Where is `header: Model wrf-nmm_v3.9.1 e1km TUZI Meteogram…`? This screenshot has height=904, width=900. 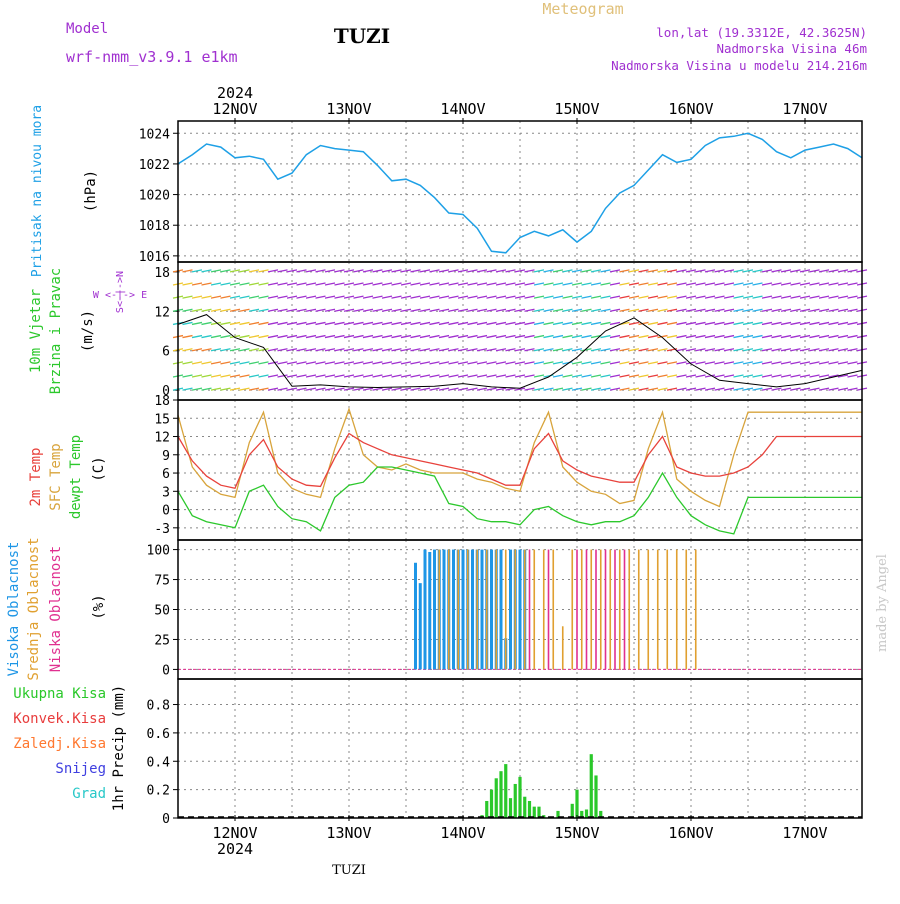 header: Model wrf-nmm_v3.9.1 e1km TUZI Meteogram… is located at coordinates (466, 36).